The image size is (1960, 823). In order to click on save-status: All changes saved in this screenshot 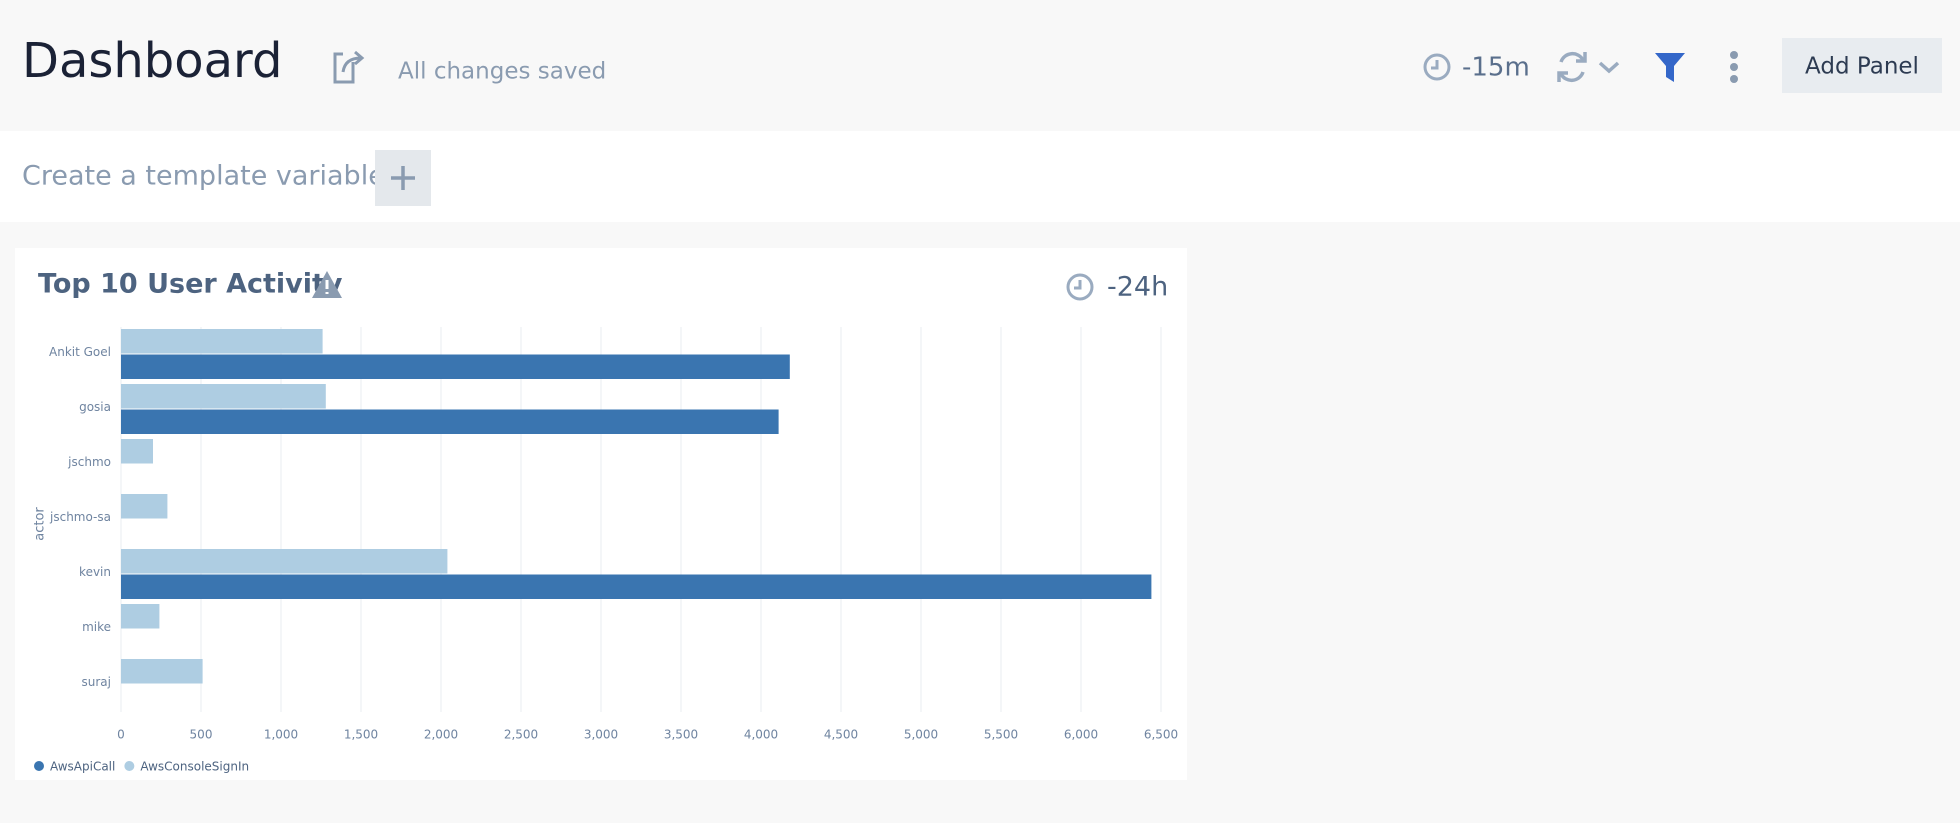, I will do `click(502, 72)`.